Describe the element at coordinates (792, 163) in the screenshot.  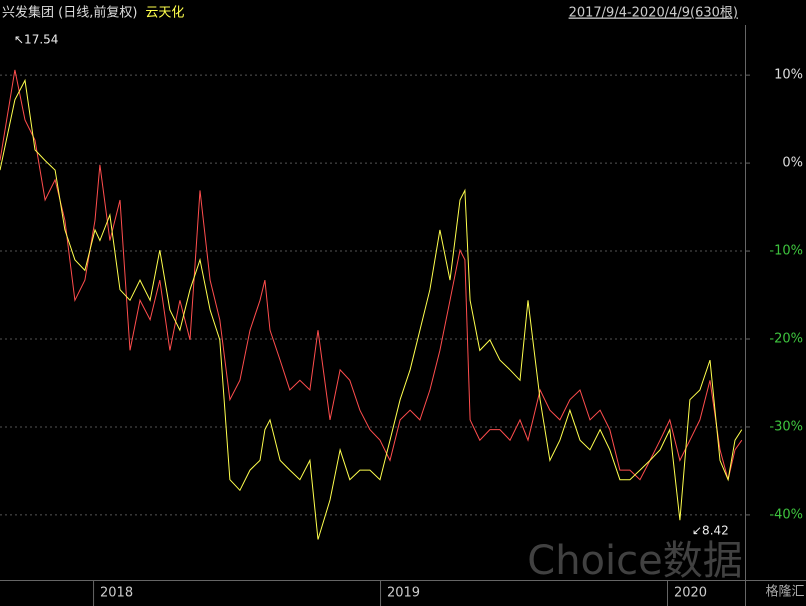
I see `y-tick-label: 0%` at that location.